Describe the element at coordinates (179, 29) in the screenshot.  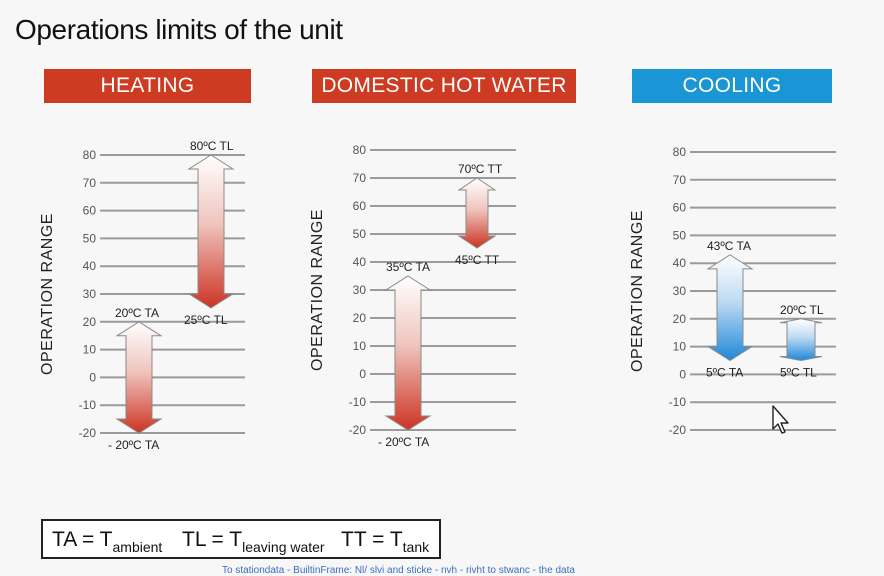
I see `page-title: Operations limits of the unit` at that location.